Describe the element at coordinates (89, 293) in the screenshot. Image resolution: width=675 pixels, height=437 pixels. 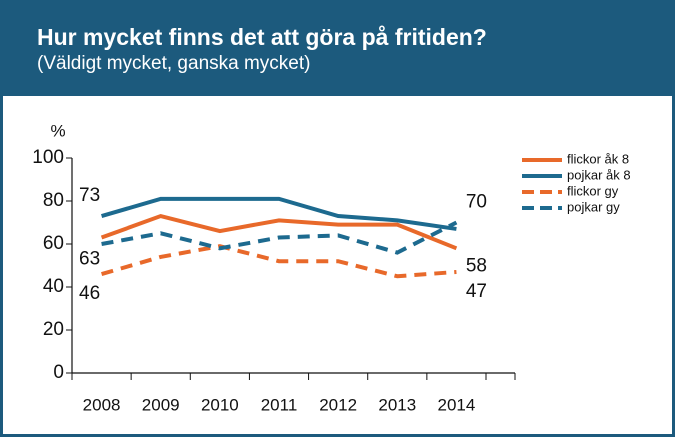
I see `data-label: 46` at that location.